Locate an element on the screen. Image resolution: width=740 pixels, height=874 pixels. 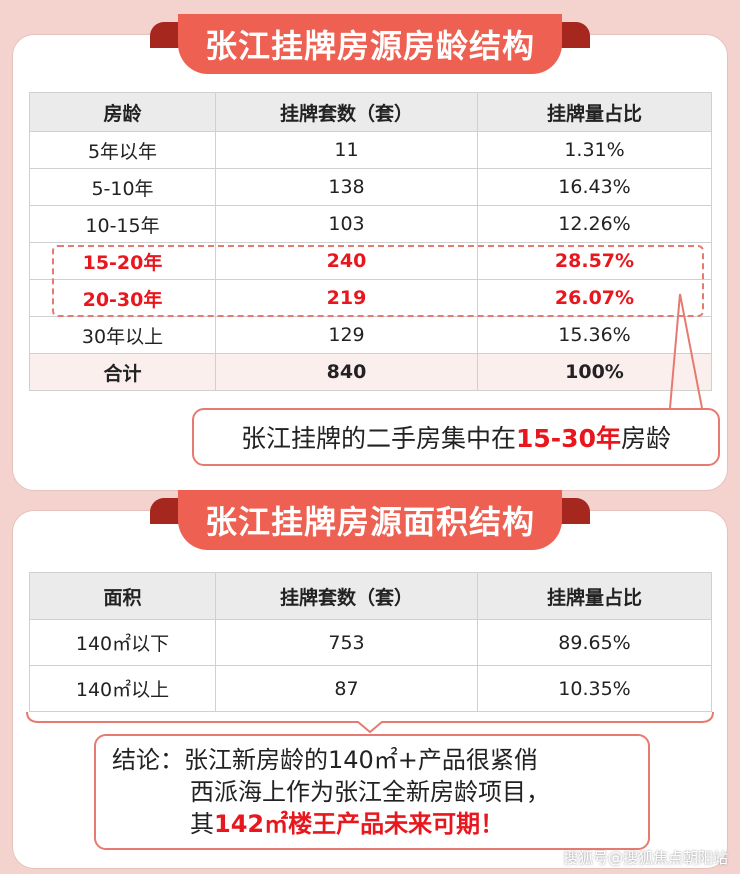
watermark: 搜狐号@搜狐焦点朝阳站 is located at coordinates (645, 858).